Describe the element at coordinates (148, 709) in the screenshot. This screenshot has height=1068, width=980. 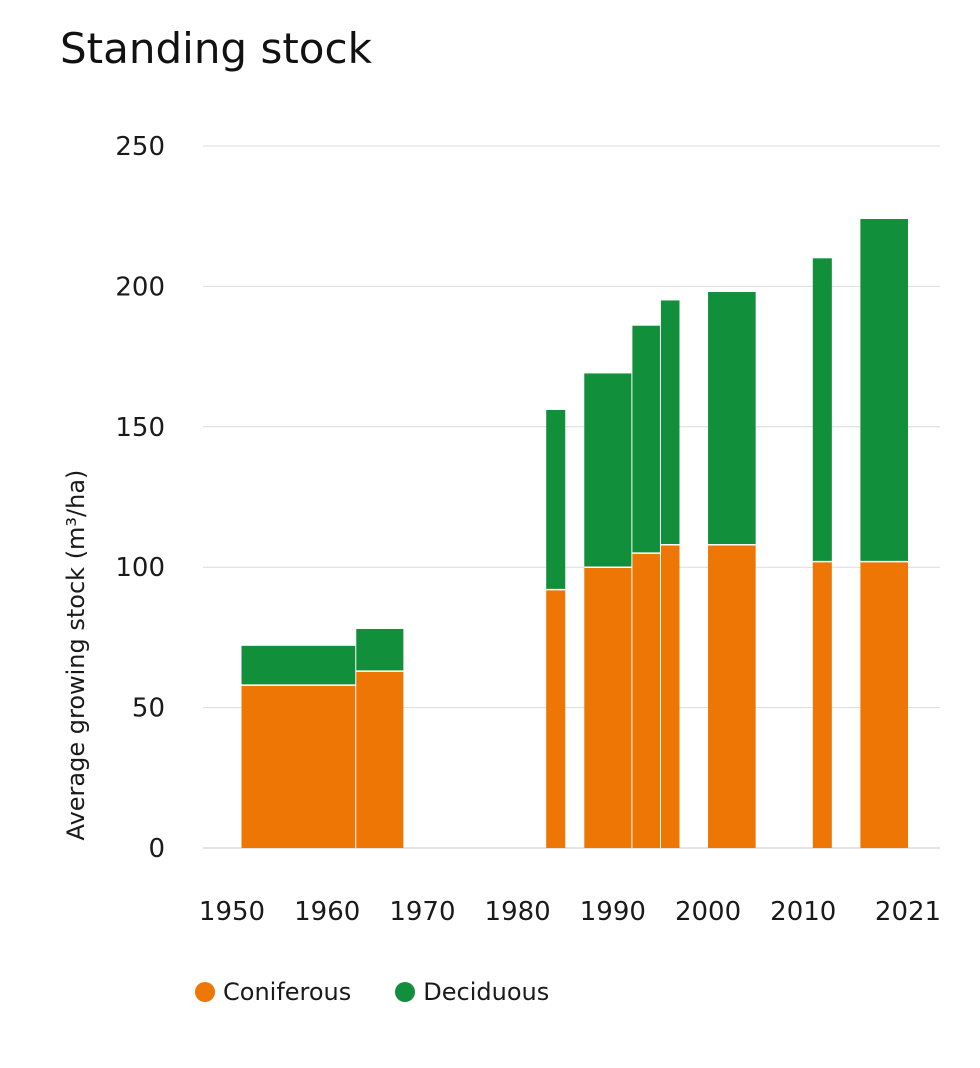
I see `y-tick-label: 50` at that location.